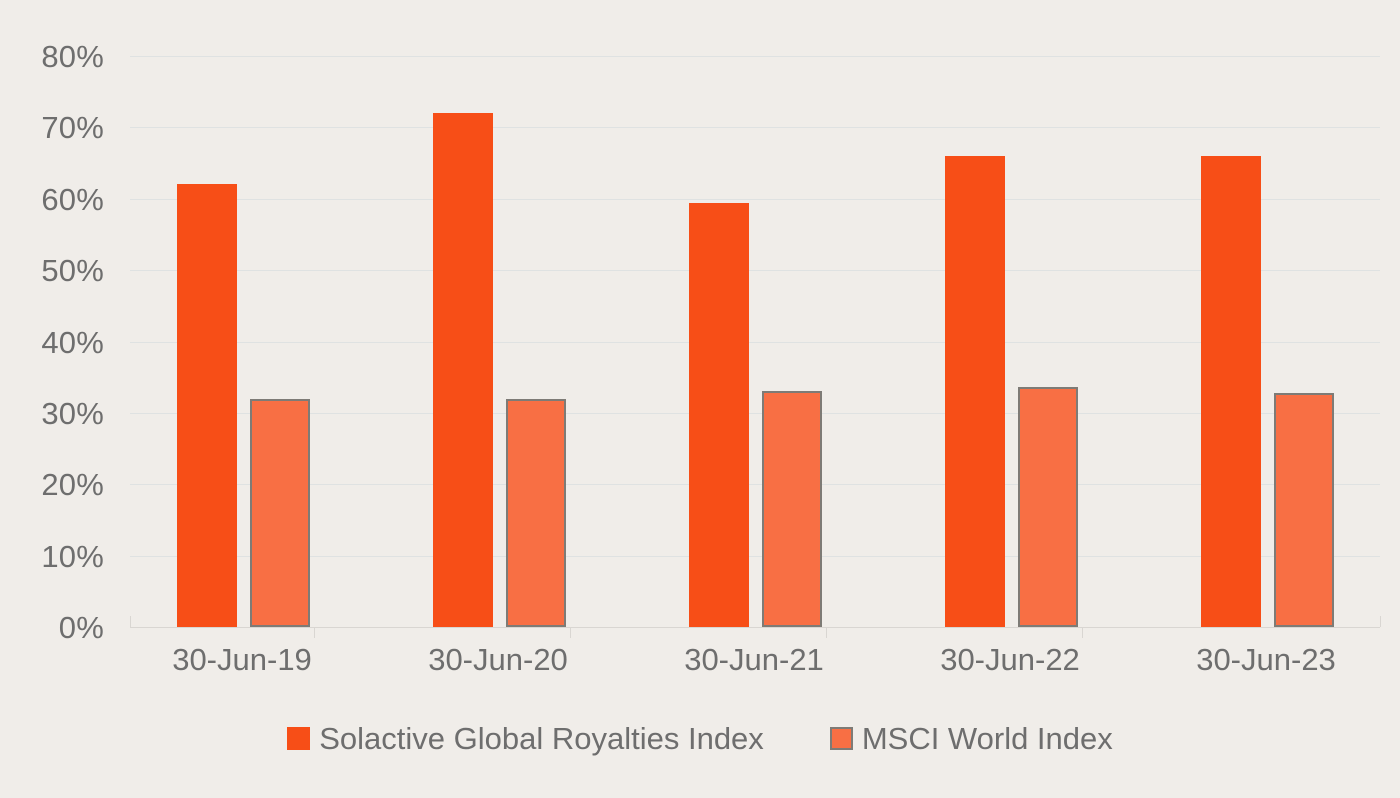 This screenshot has height=798, width=1400. What do you see at coordinates (841, 738) in the screenshot?
I see `legend-swatch-icon-msci` at bounding box center [841, 738].